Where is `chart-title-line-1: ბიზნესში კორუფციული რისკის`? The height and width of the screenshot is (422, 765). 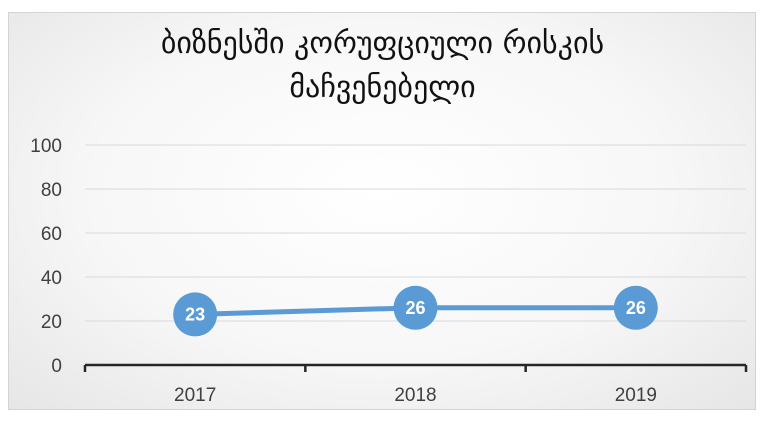
chart-title-line-1: ბიზნესში კორუფციული რისკის is located at coordinates (382, 43).